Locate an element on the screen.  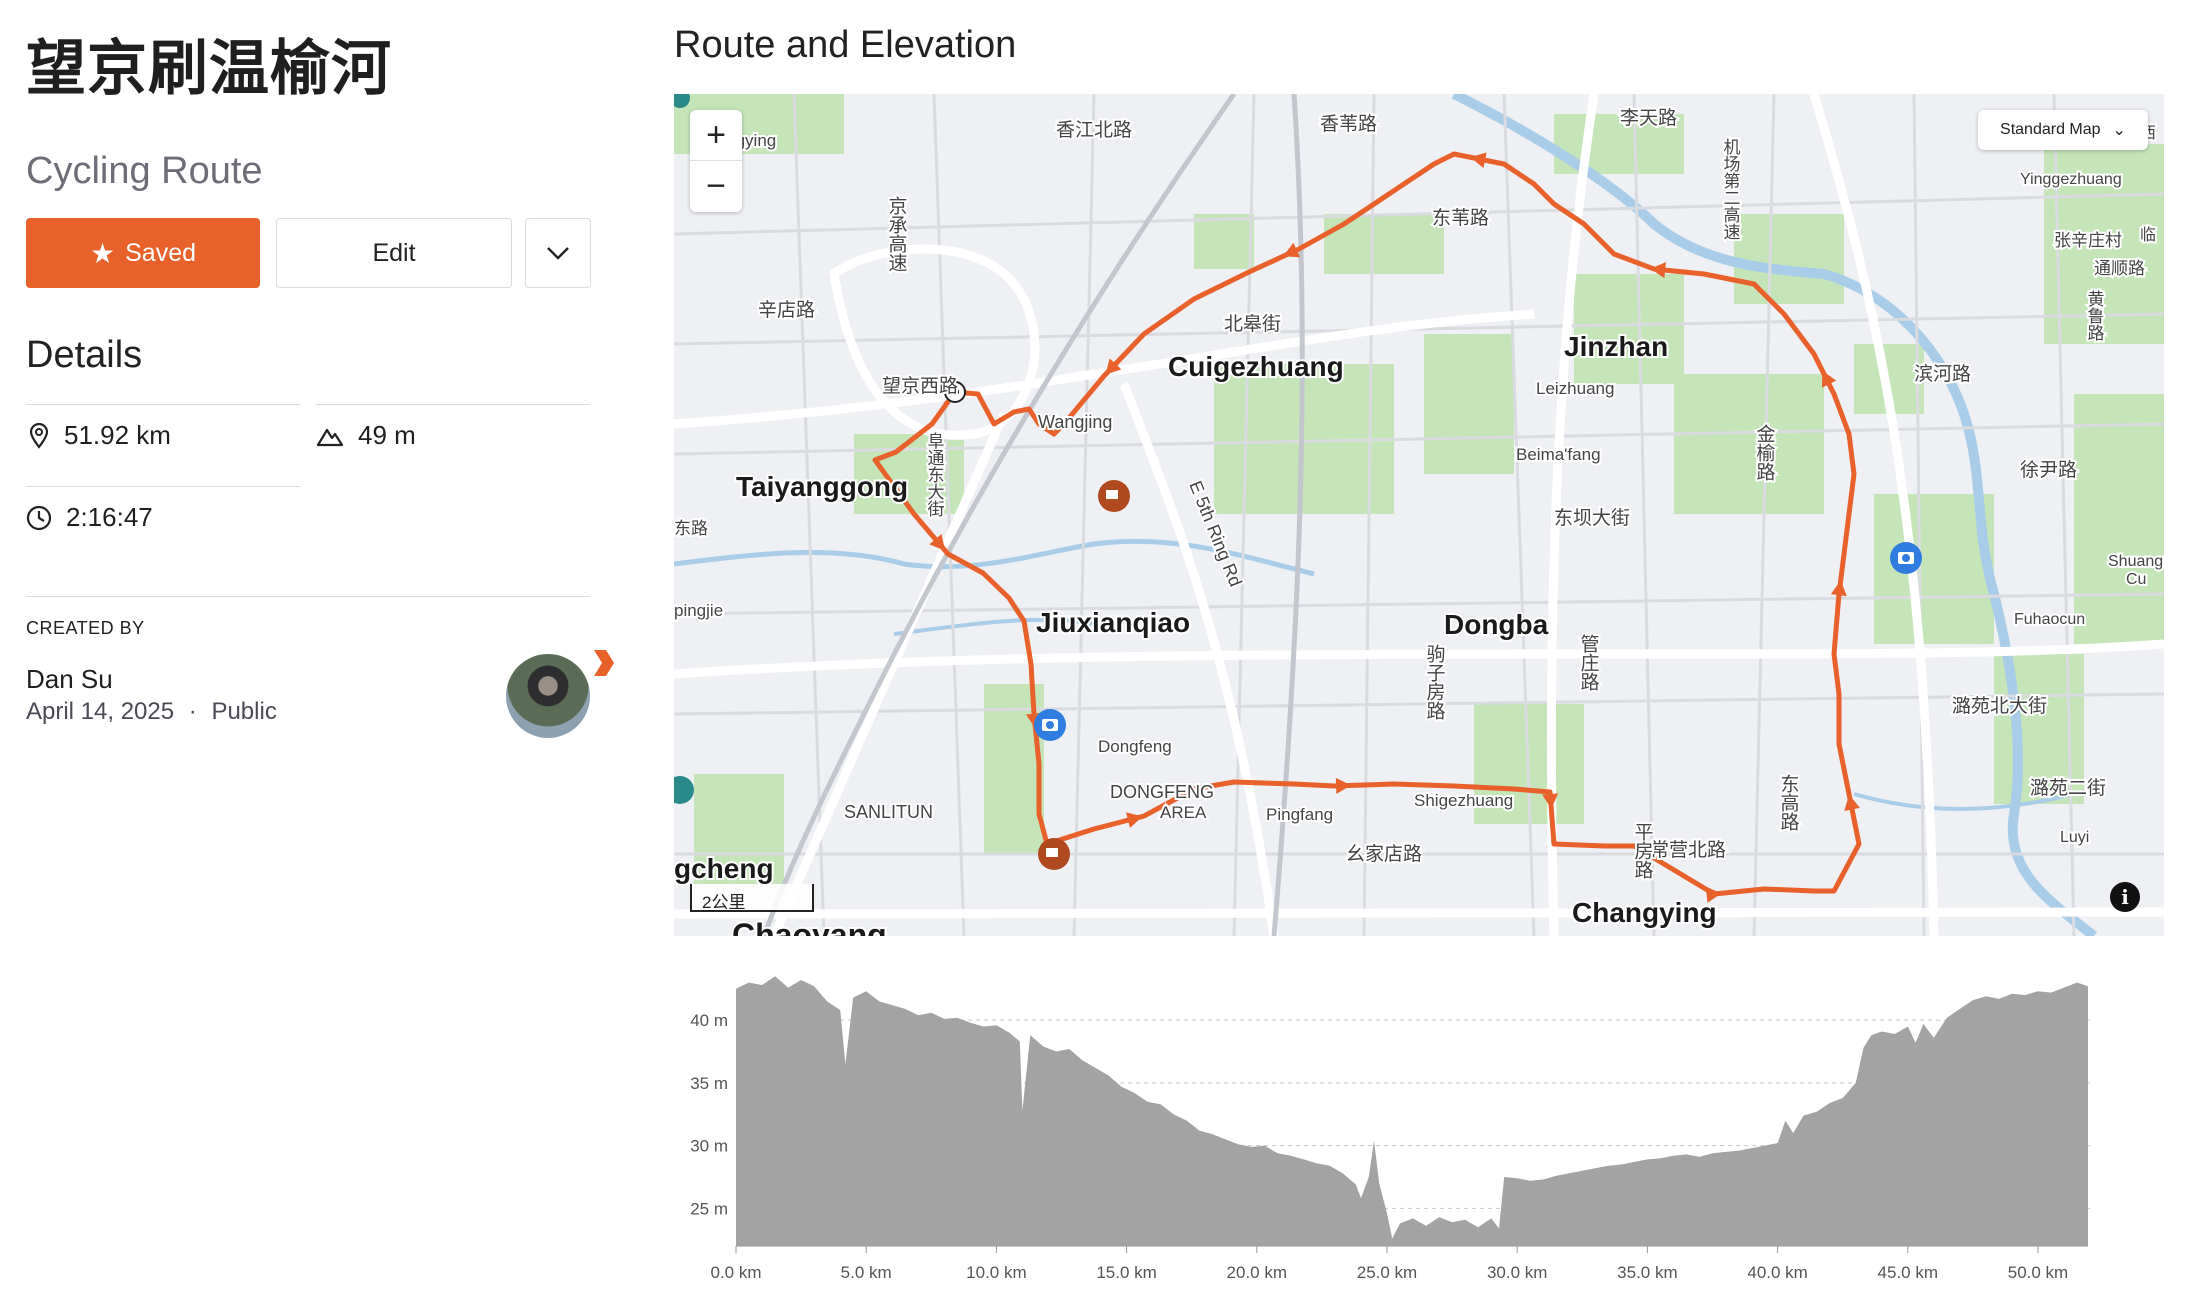
map-label: Luyi is located at coordinates (2074, 837).